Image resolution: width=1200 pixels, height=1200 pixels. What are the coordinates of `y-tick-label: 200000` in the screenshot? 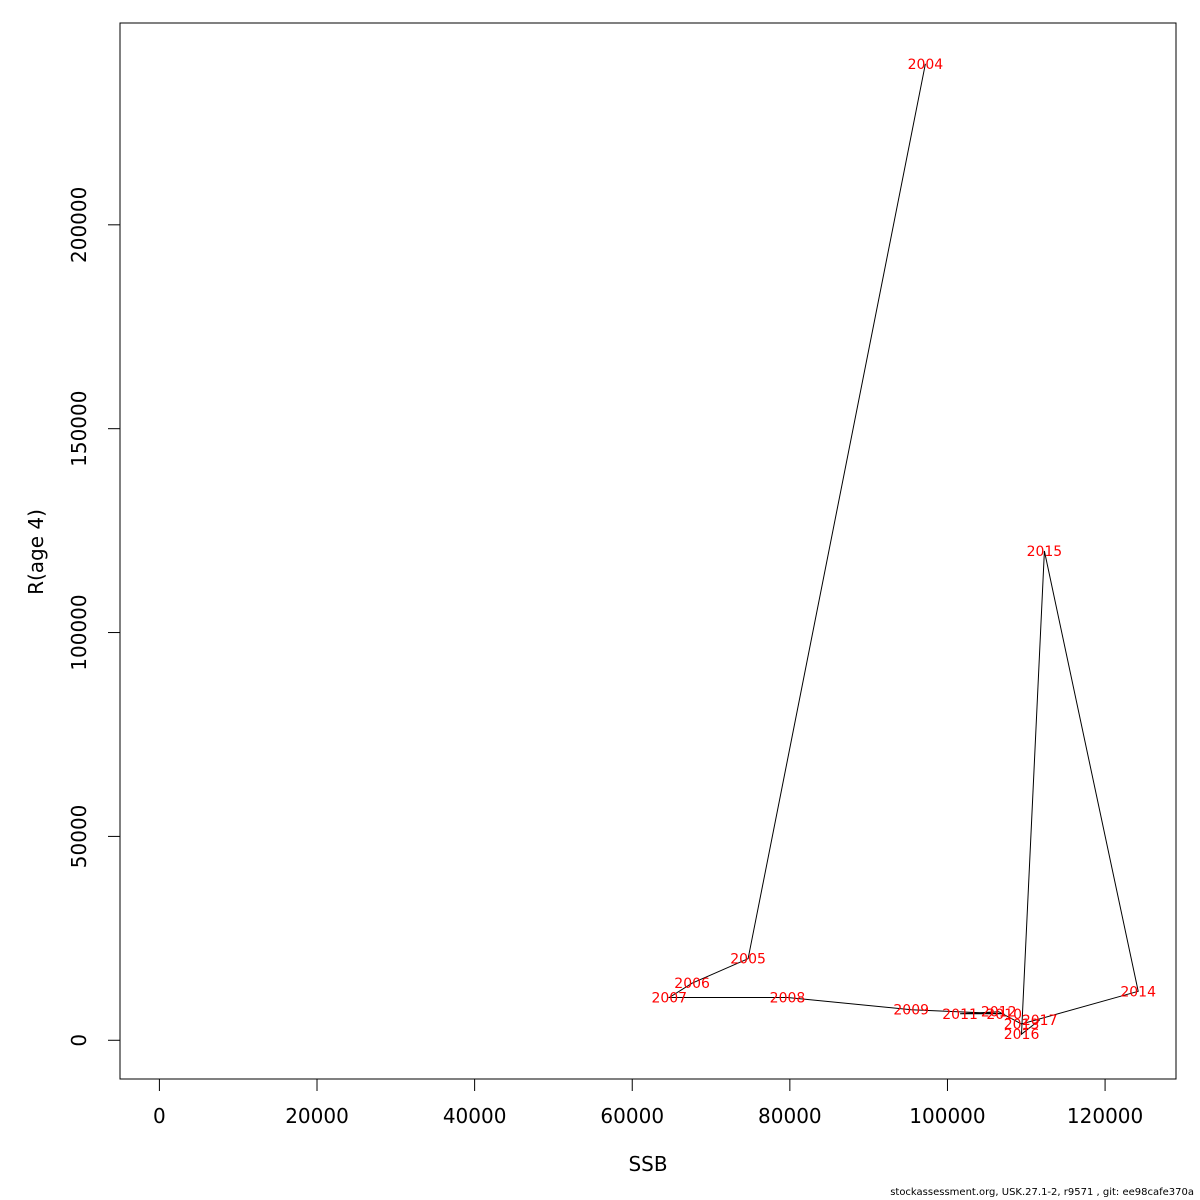 It's located at (79, 225).